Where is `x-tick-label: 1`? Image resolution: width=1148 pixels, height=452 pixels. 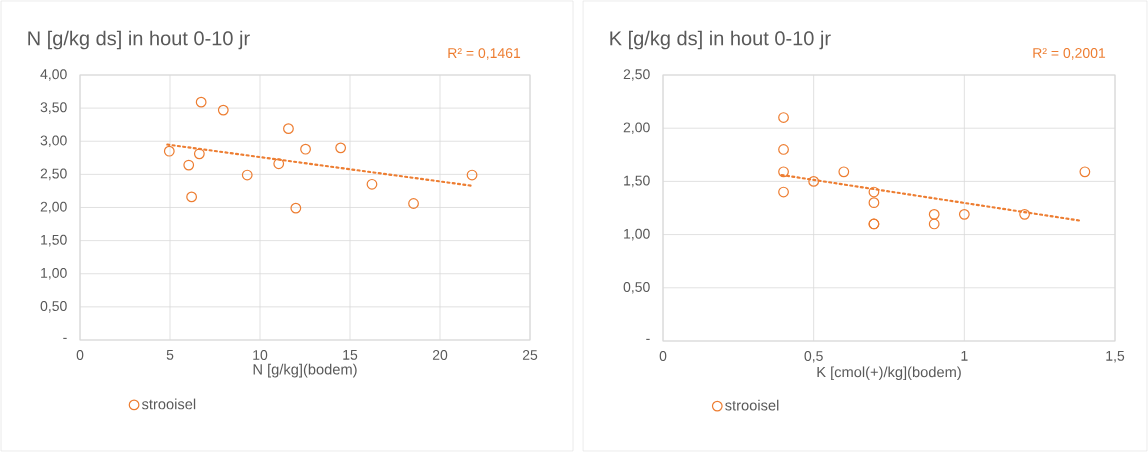 x-tick-label: 1 is located at coordinates (964, 356).